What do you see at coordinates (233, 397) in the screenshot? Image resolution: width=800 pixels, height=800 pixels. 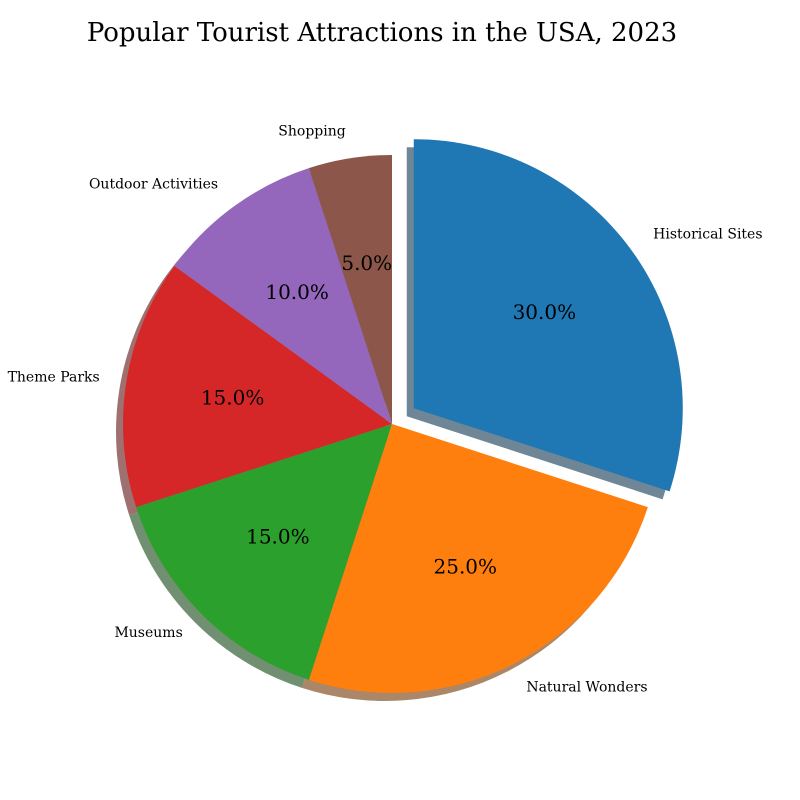 I see `percent-label-theme-parks: 15.0%` at bounding box center [233, 397].